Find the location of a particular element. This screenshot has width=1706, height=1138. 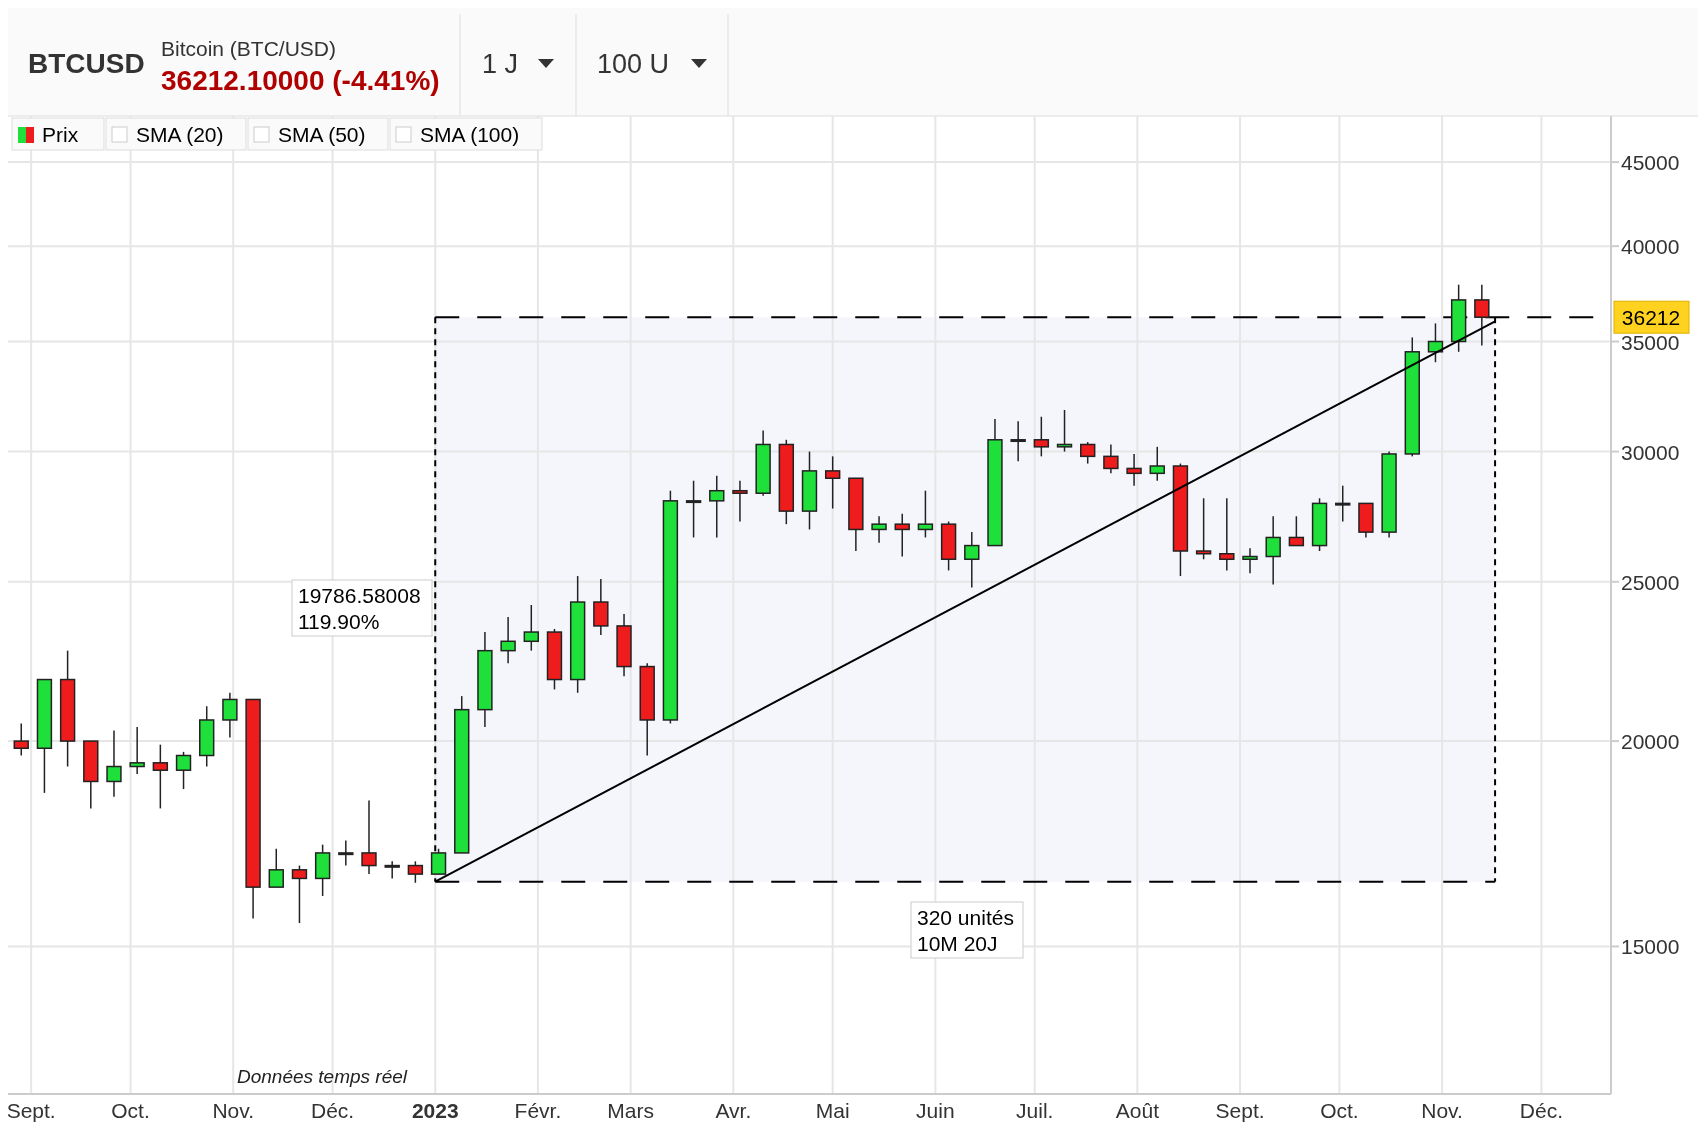

annotation: 119.90% is located at coordinates (339, 621).